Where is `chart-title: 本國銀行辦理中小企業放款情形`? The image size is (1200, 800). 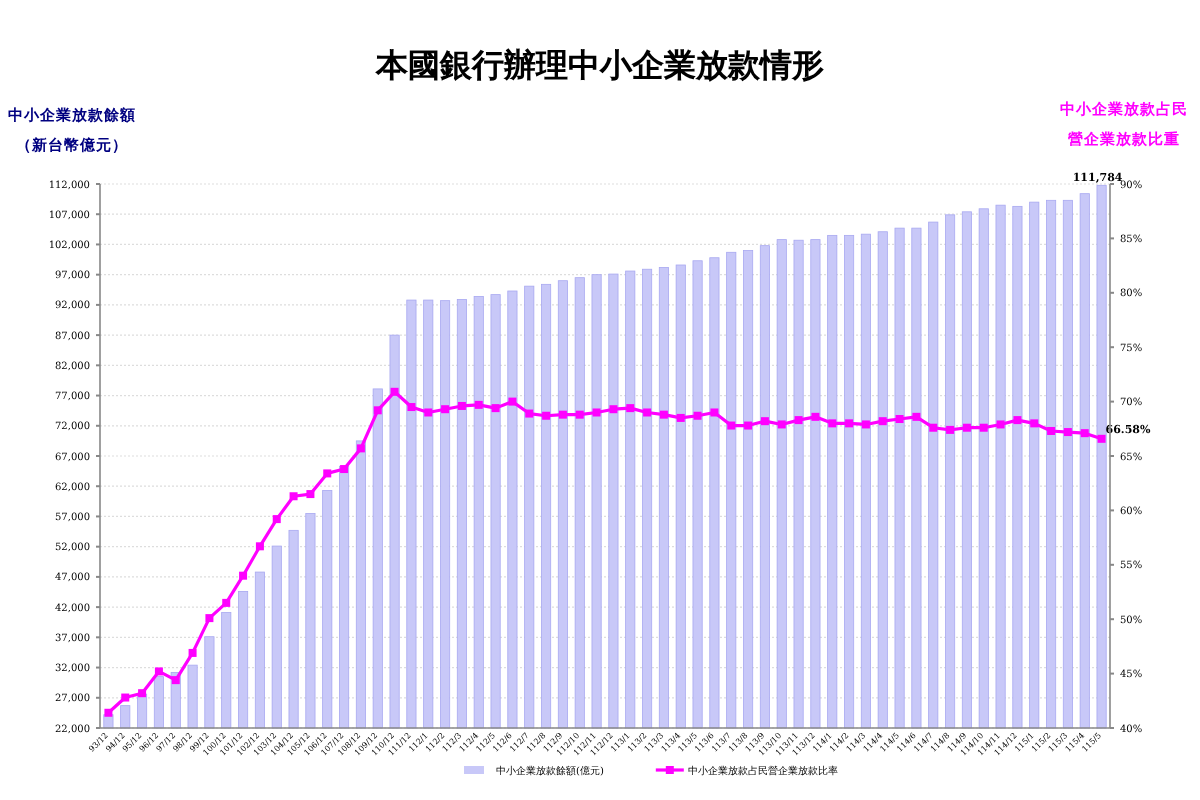
chart-title: 本國銀行辦理中小企業放款情形 is located at coordinates (599, 65).